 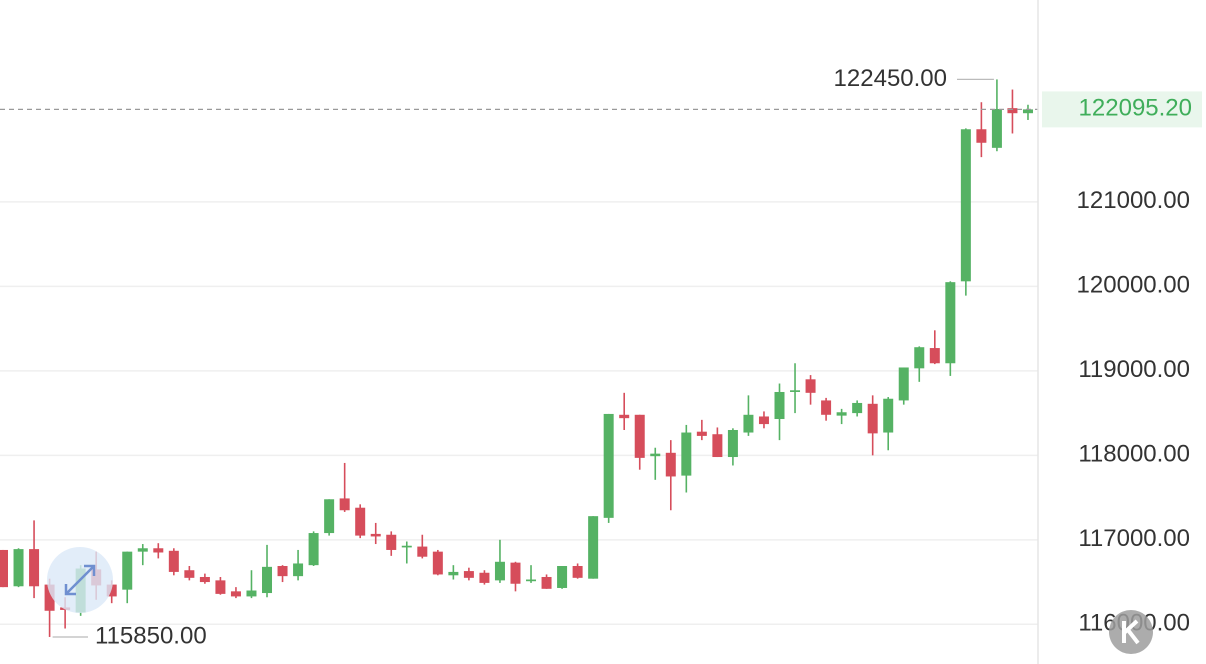 I want to click on y-tick-label: 119000.00, so click(x=1134, y=369).